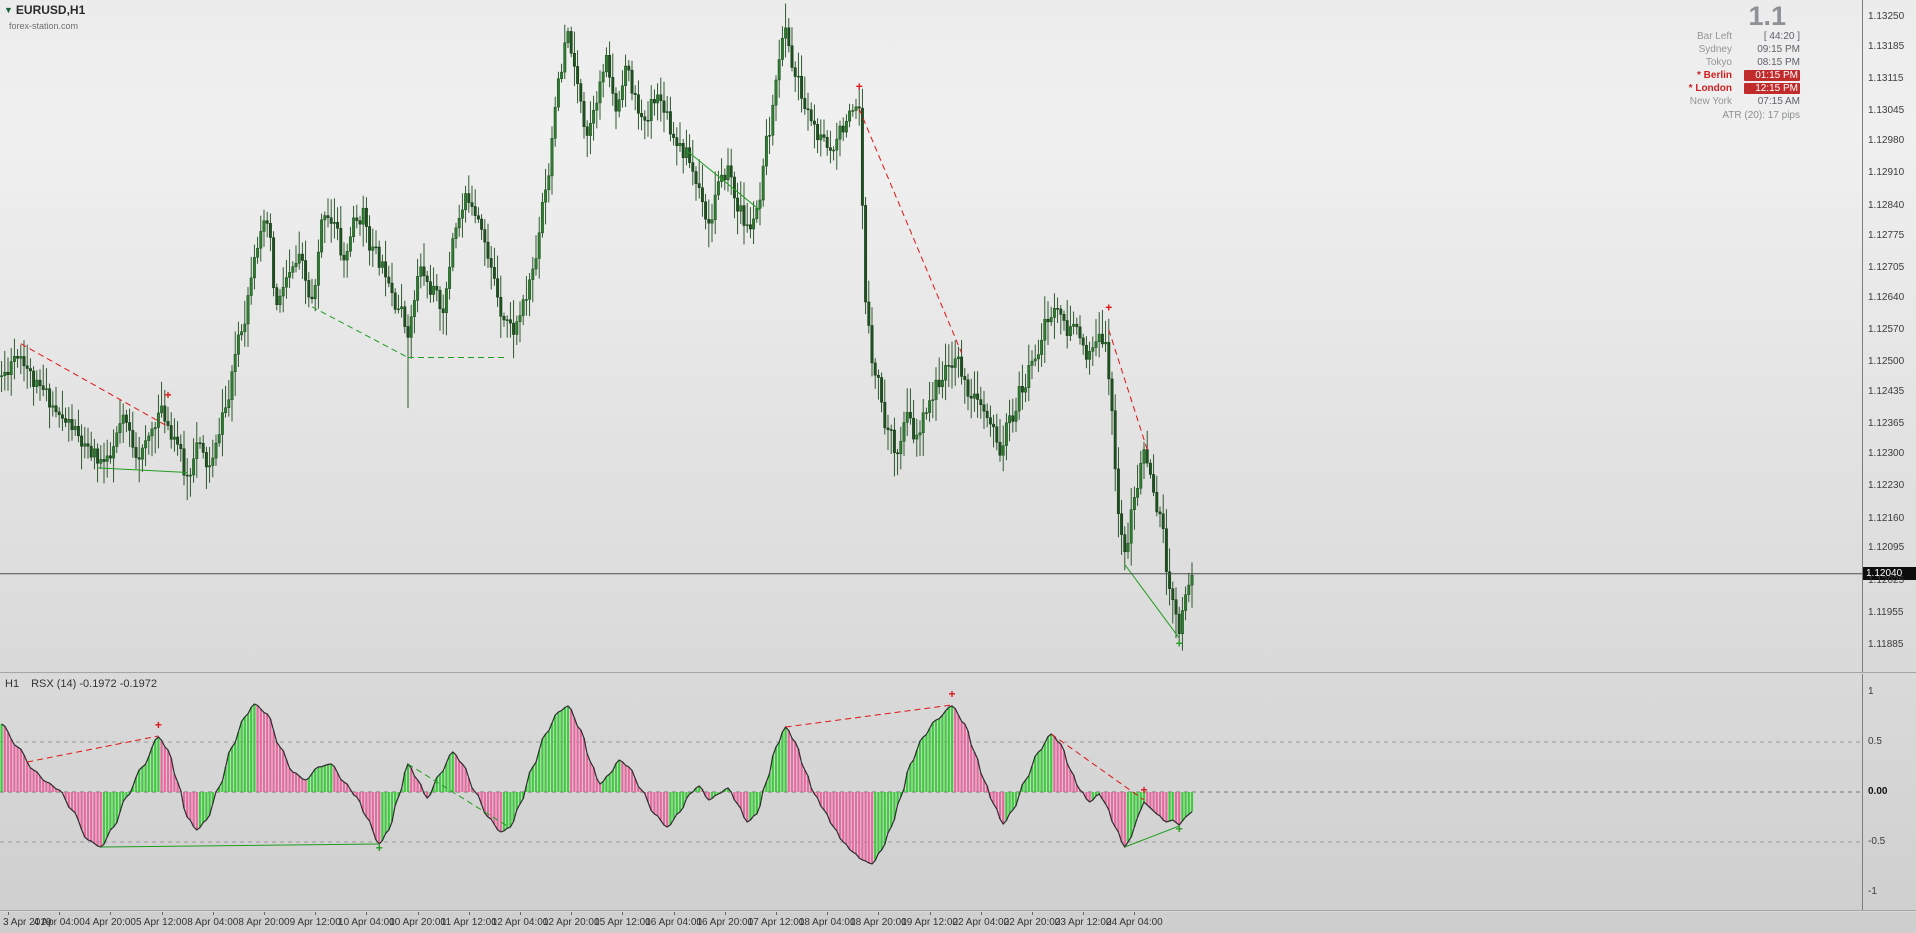 This screenshot has height=933, width=1916. Describe the element at coordinates (827, 922) in the screenshot. I see `time-axis-label: 18 Apr 04:00` at that location.